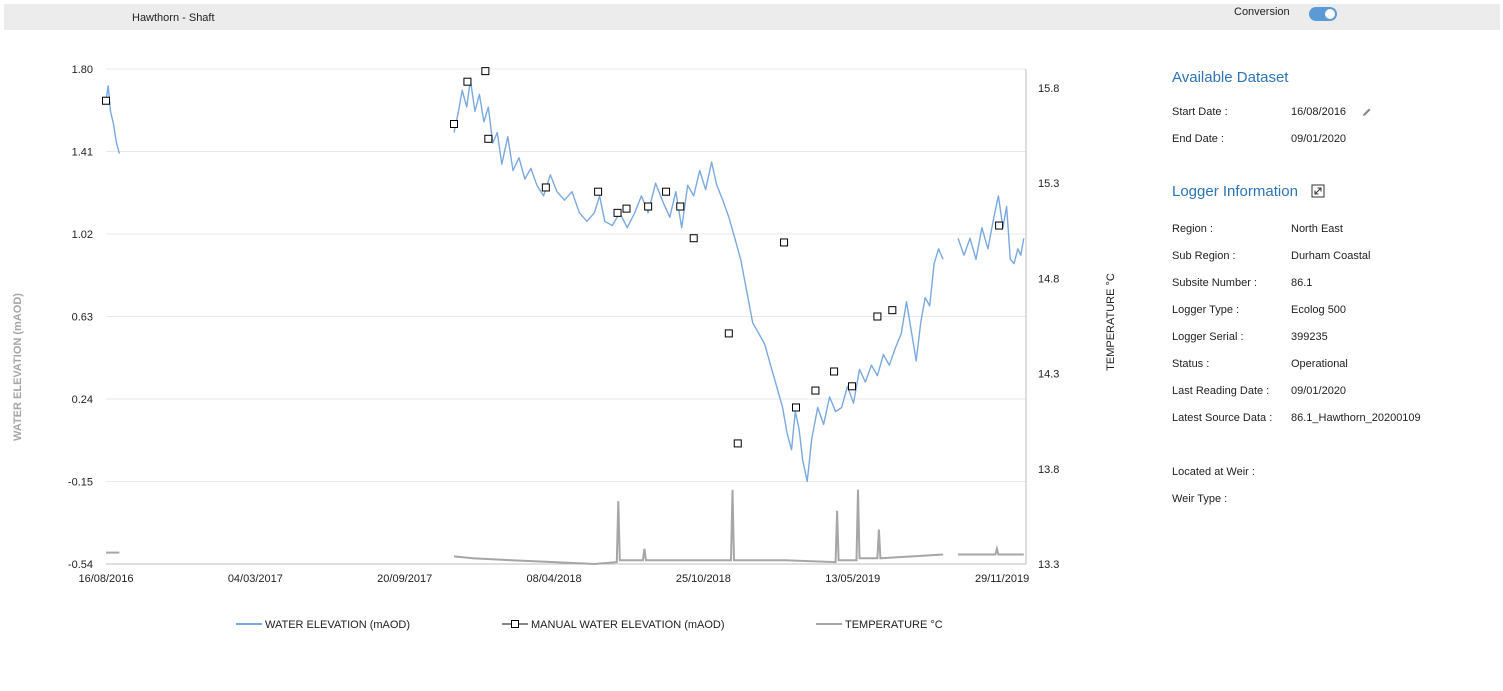  I want to click on logger-title: Logger Information, so click(1235, 191).